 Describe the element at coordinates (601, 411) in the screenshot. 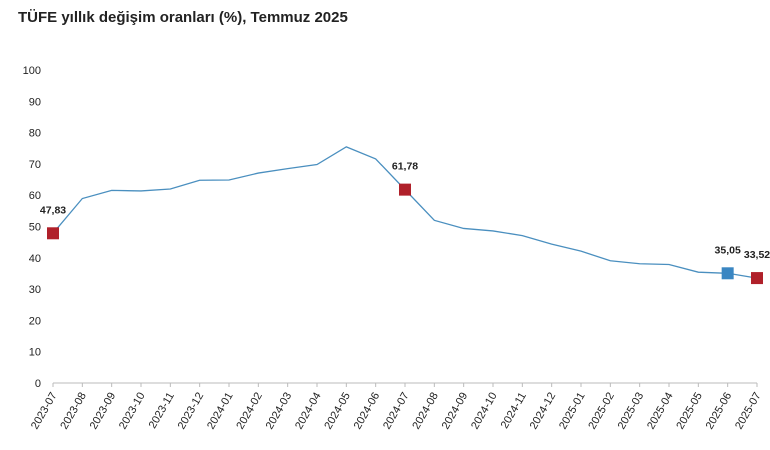

I see `x-tick-label: 2025-02` at that location.